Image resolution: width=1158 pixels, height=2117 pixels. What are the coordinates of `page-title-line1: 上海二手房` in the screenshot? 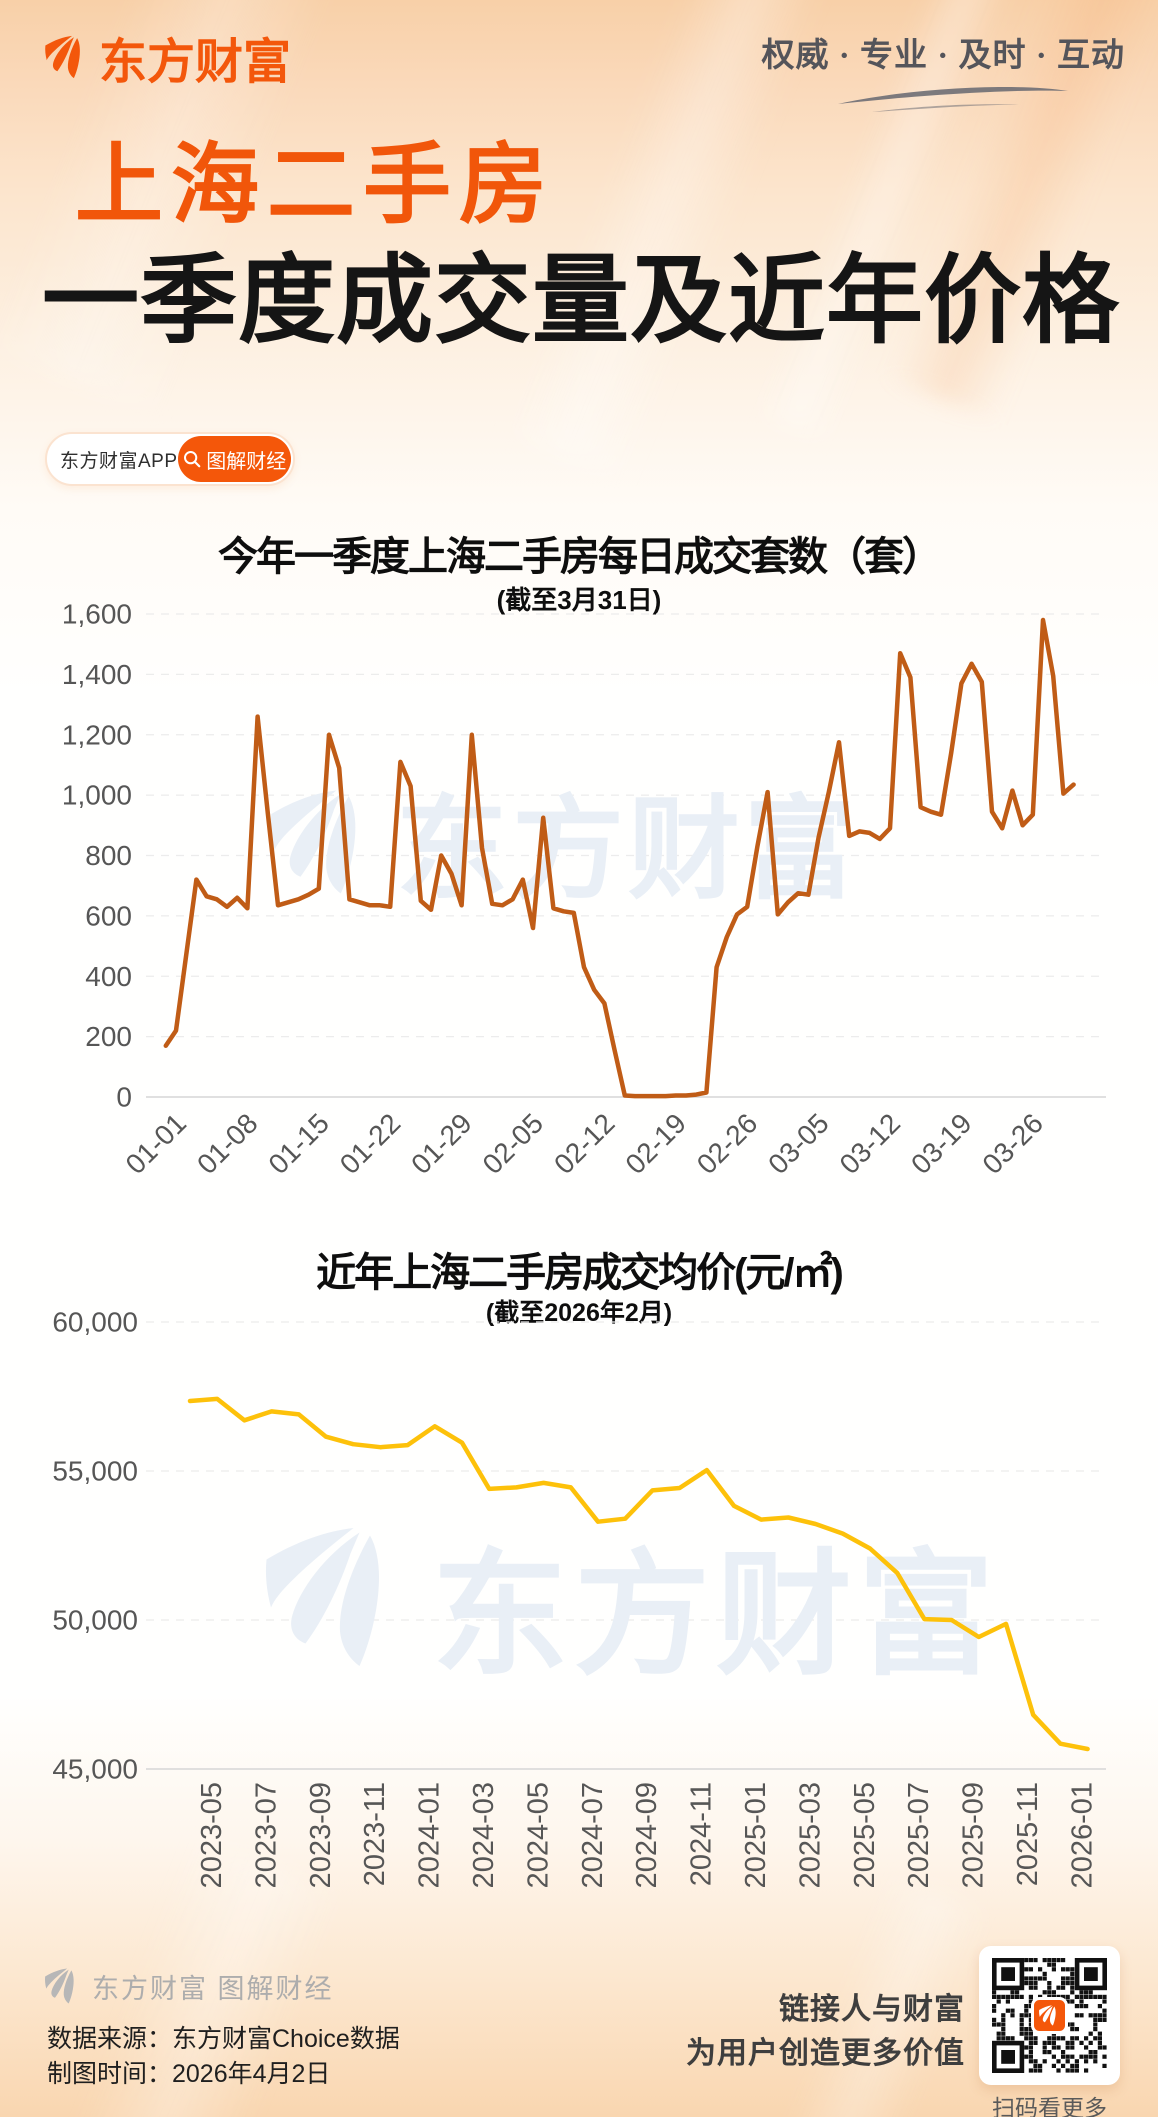 It's located at (315, 184).